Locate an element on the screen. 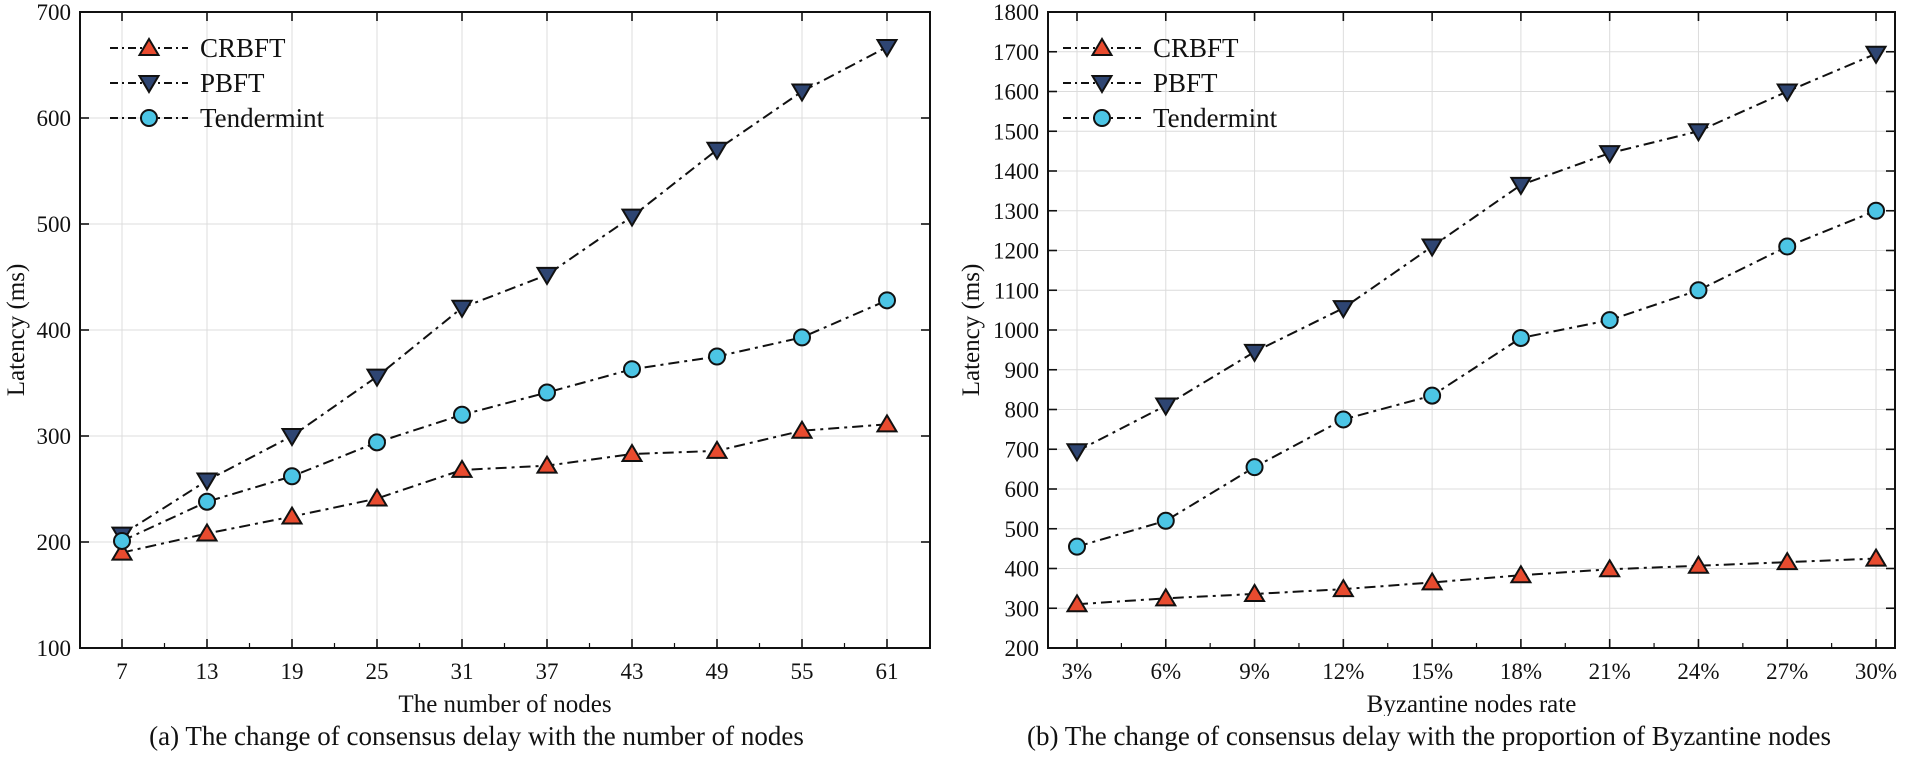 This screenshot has width=1905, height=769. x-tick-label: 55 is located at coordinates (802, 671).